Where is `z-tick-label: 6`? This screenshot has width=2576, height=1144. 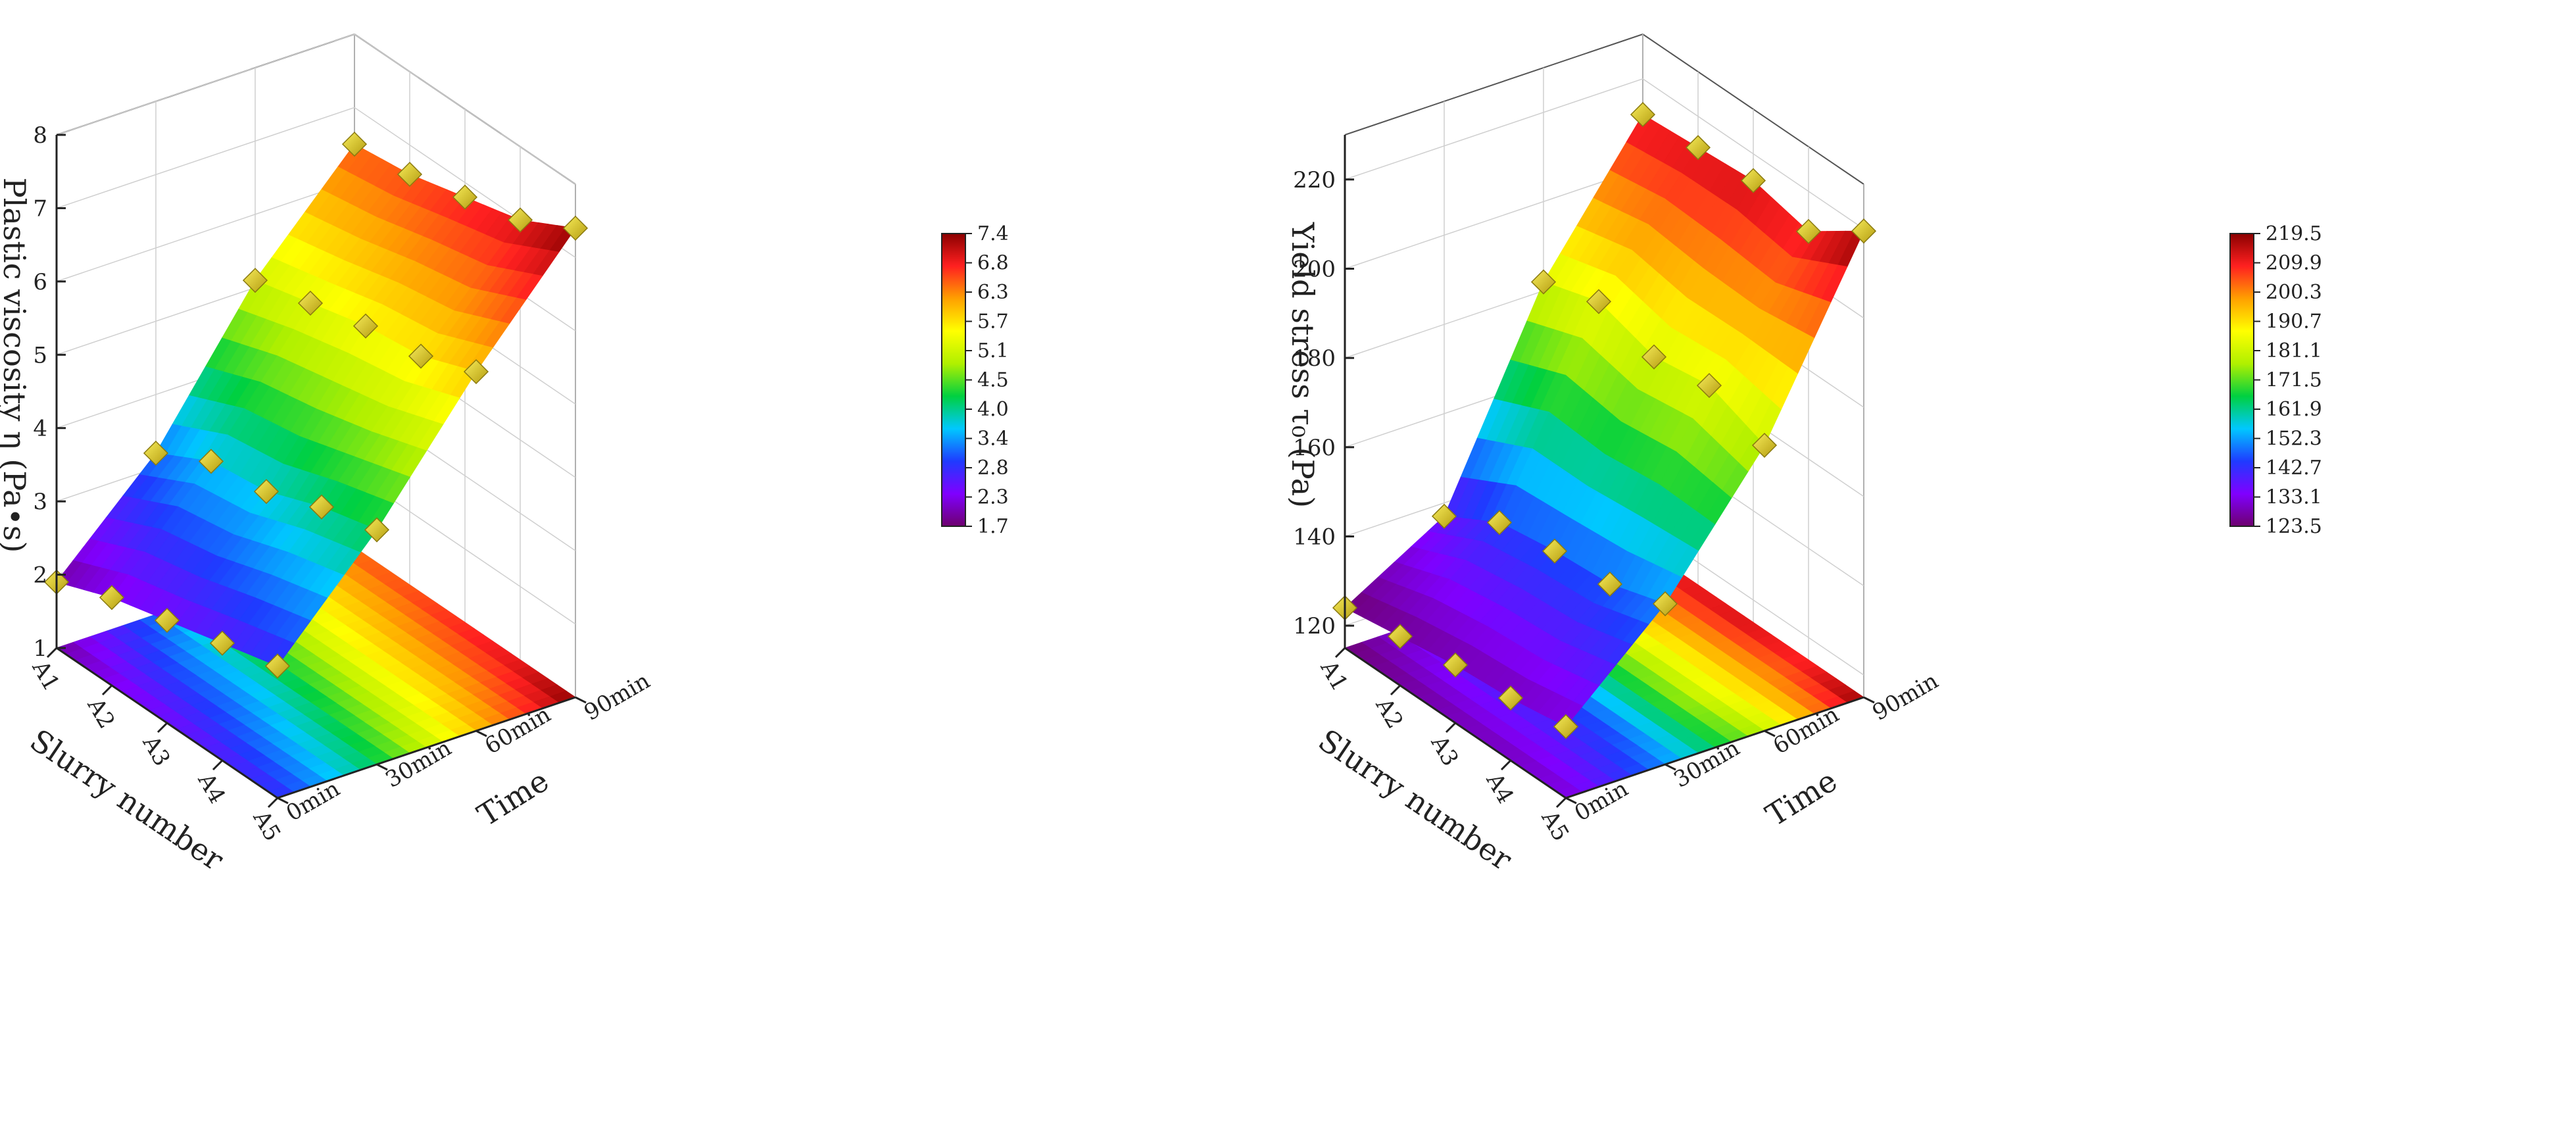 z-tick-label: 6 is located at coordinates (40, 282).